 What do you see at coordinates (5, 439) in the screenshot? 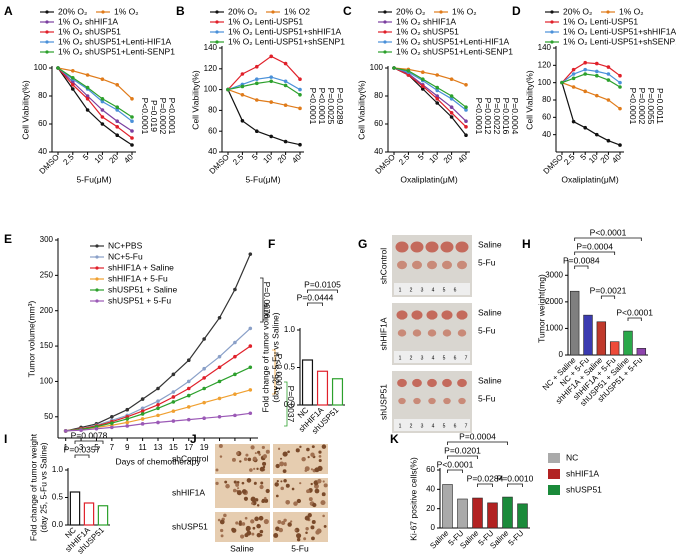
I see `panel-letter: I` at bounding box center [5, 439].